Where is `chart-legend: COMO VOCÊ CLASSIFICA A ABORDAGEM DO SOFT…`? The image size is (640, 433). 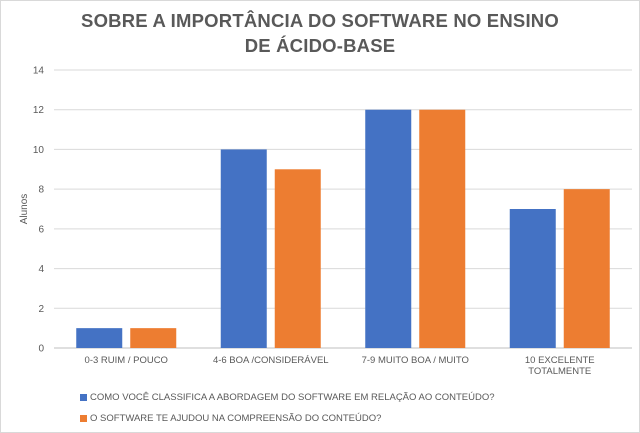
chart-legend: COMO VOCÊ CLASSIFICA A ABORDAGEM DO SOFT… is located at coordinates (287, 408).